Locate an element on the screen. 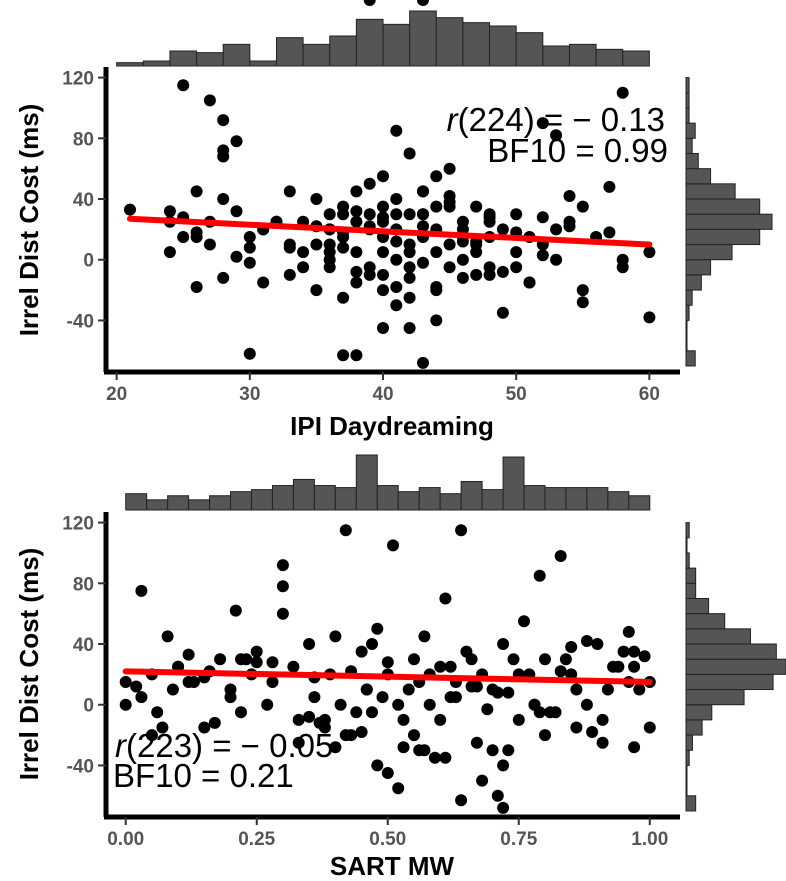 The image size is (786, 881). top-annotation-r-symbol: r is located at coordinates (453, 119).